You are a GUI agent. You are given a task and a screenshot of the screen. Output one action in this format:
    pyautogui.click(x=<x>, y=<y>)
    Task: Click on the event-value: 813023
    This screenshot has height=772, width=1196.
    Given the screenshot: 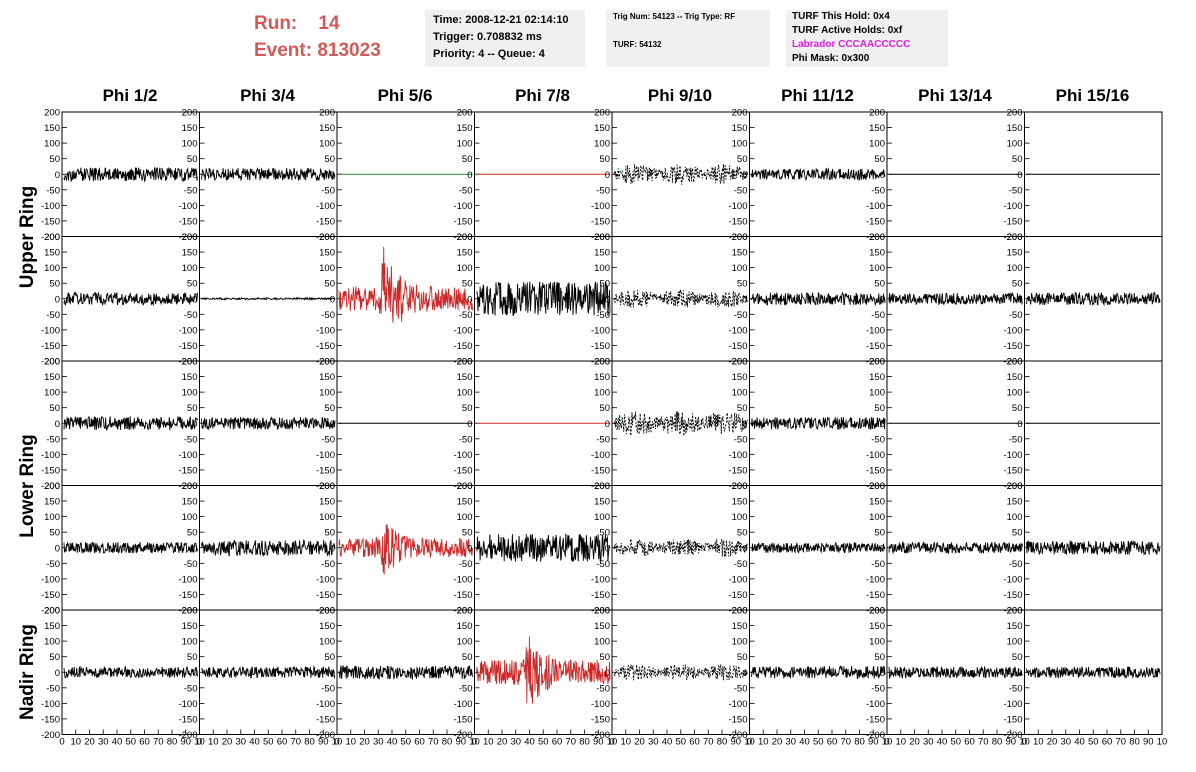 What is the action you would take?
    pyautogui.click(x=349, y=50)
    